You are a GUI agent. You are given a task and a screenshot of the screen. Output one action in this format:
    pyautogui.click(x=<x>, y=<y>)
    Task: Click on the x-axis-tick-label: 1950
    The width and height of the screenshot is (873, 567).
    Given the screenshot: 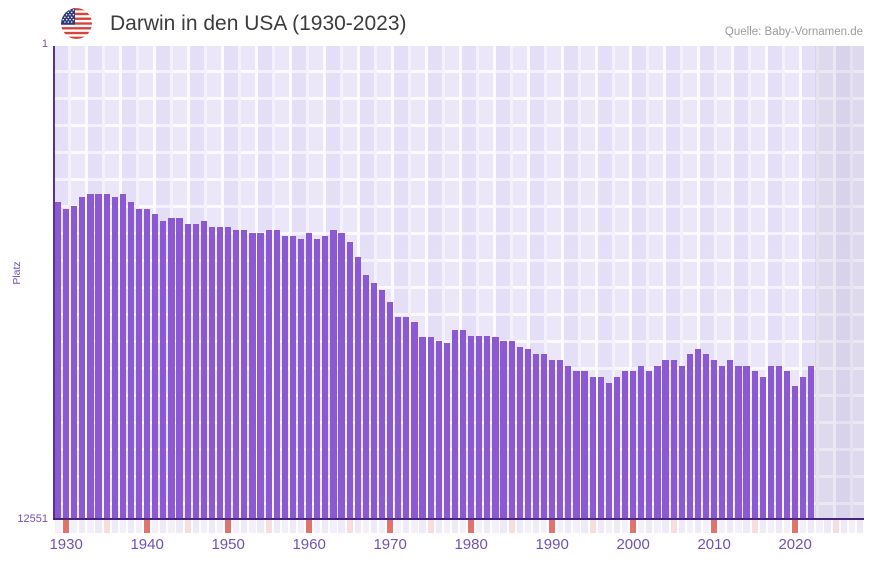 What is the action you would take?
    pyautogui.click(x=228, y=544)
    